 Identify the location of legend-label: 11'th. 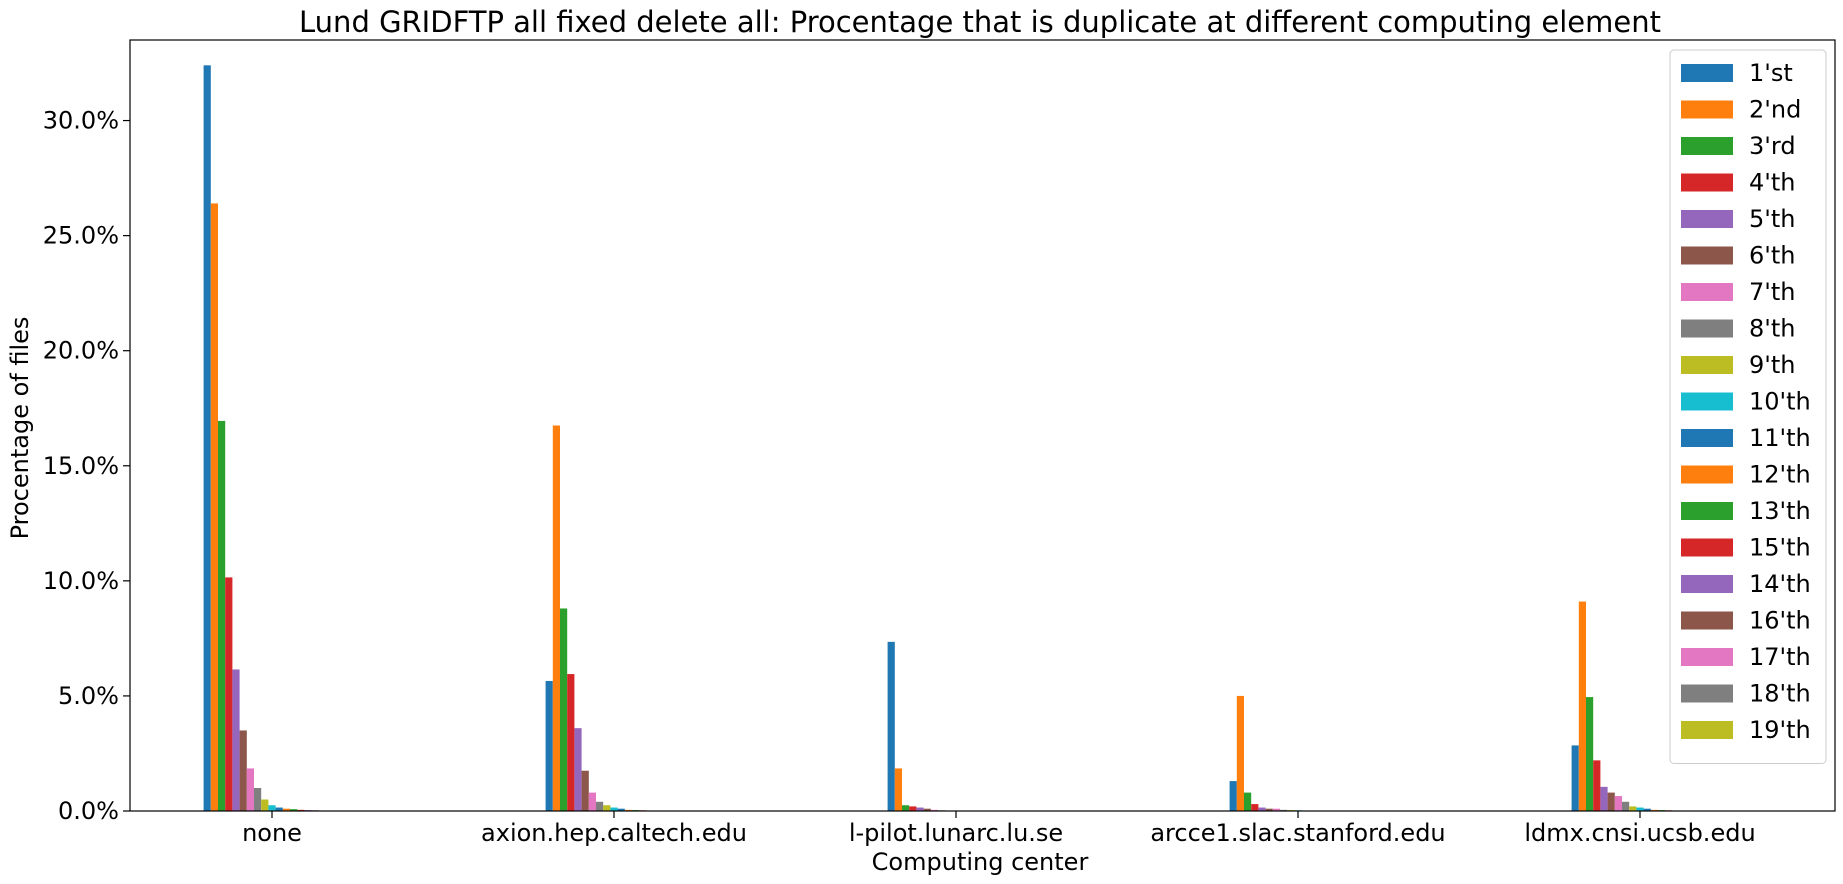
(1780, 438).